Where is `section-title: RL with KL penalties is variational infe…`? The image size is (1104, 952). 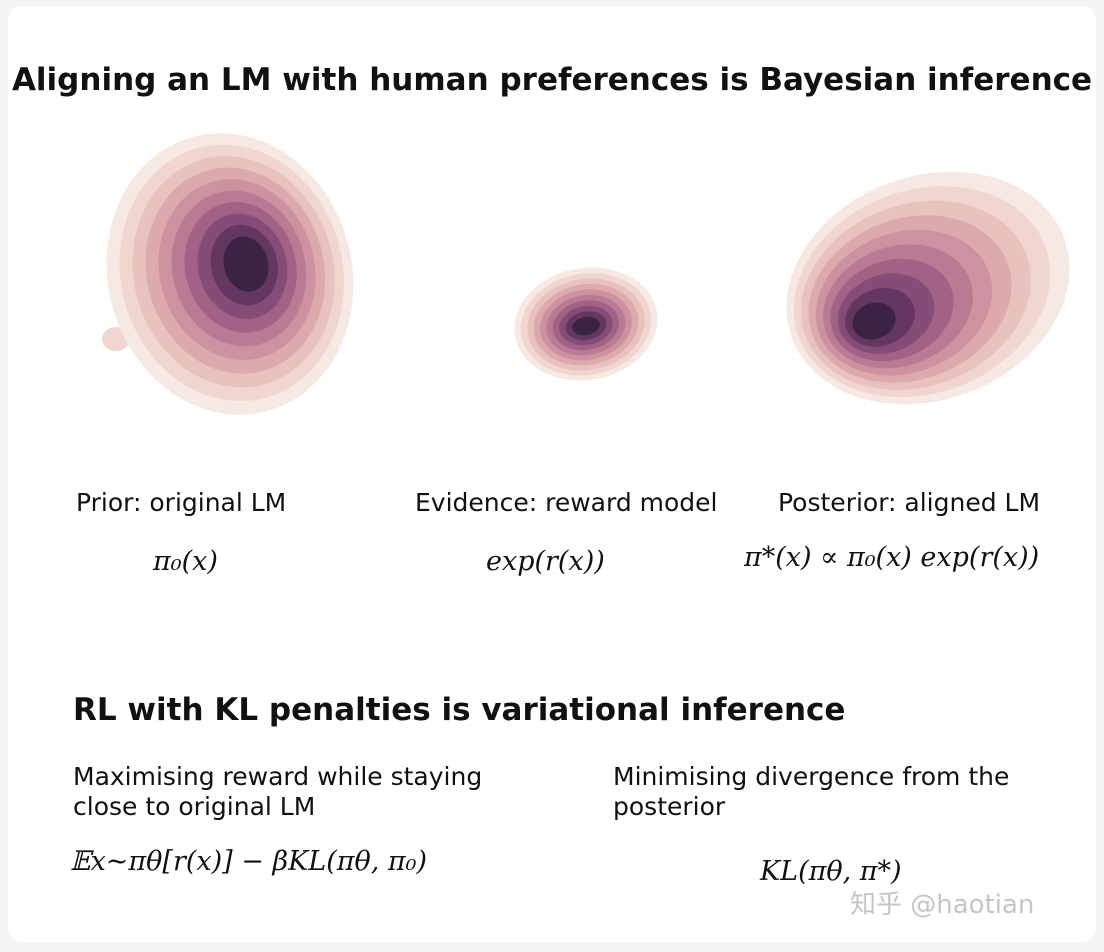 section-title: RL with KL penalties is variational infe… is located at coordinates (459, 710).